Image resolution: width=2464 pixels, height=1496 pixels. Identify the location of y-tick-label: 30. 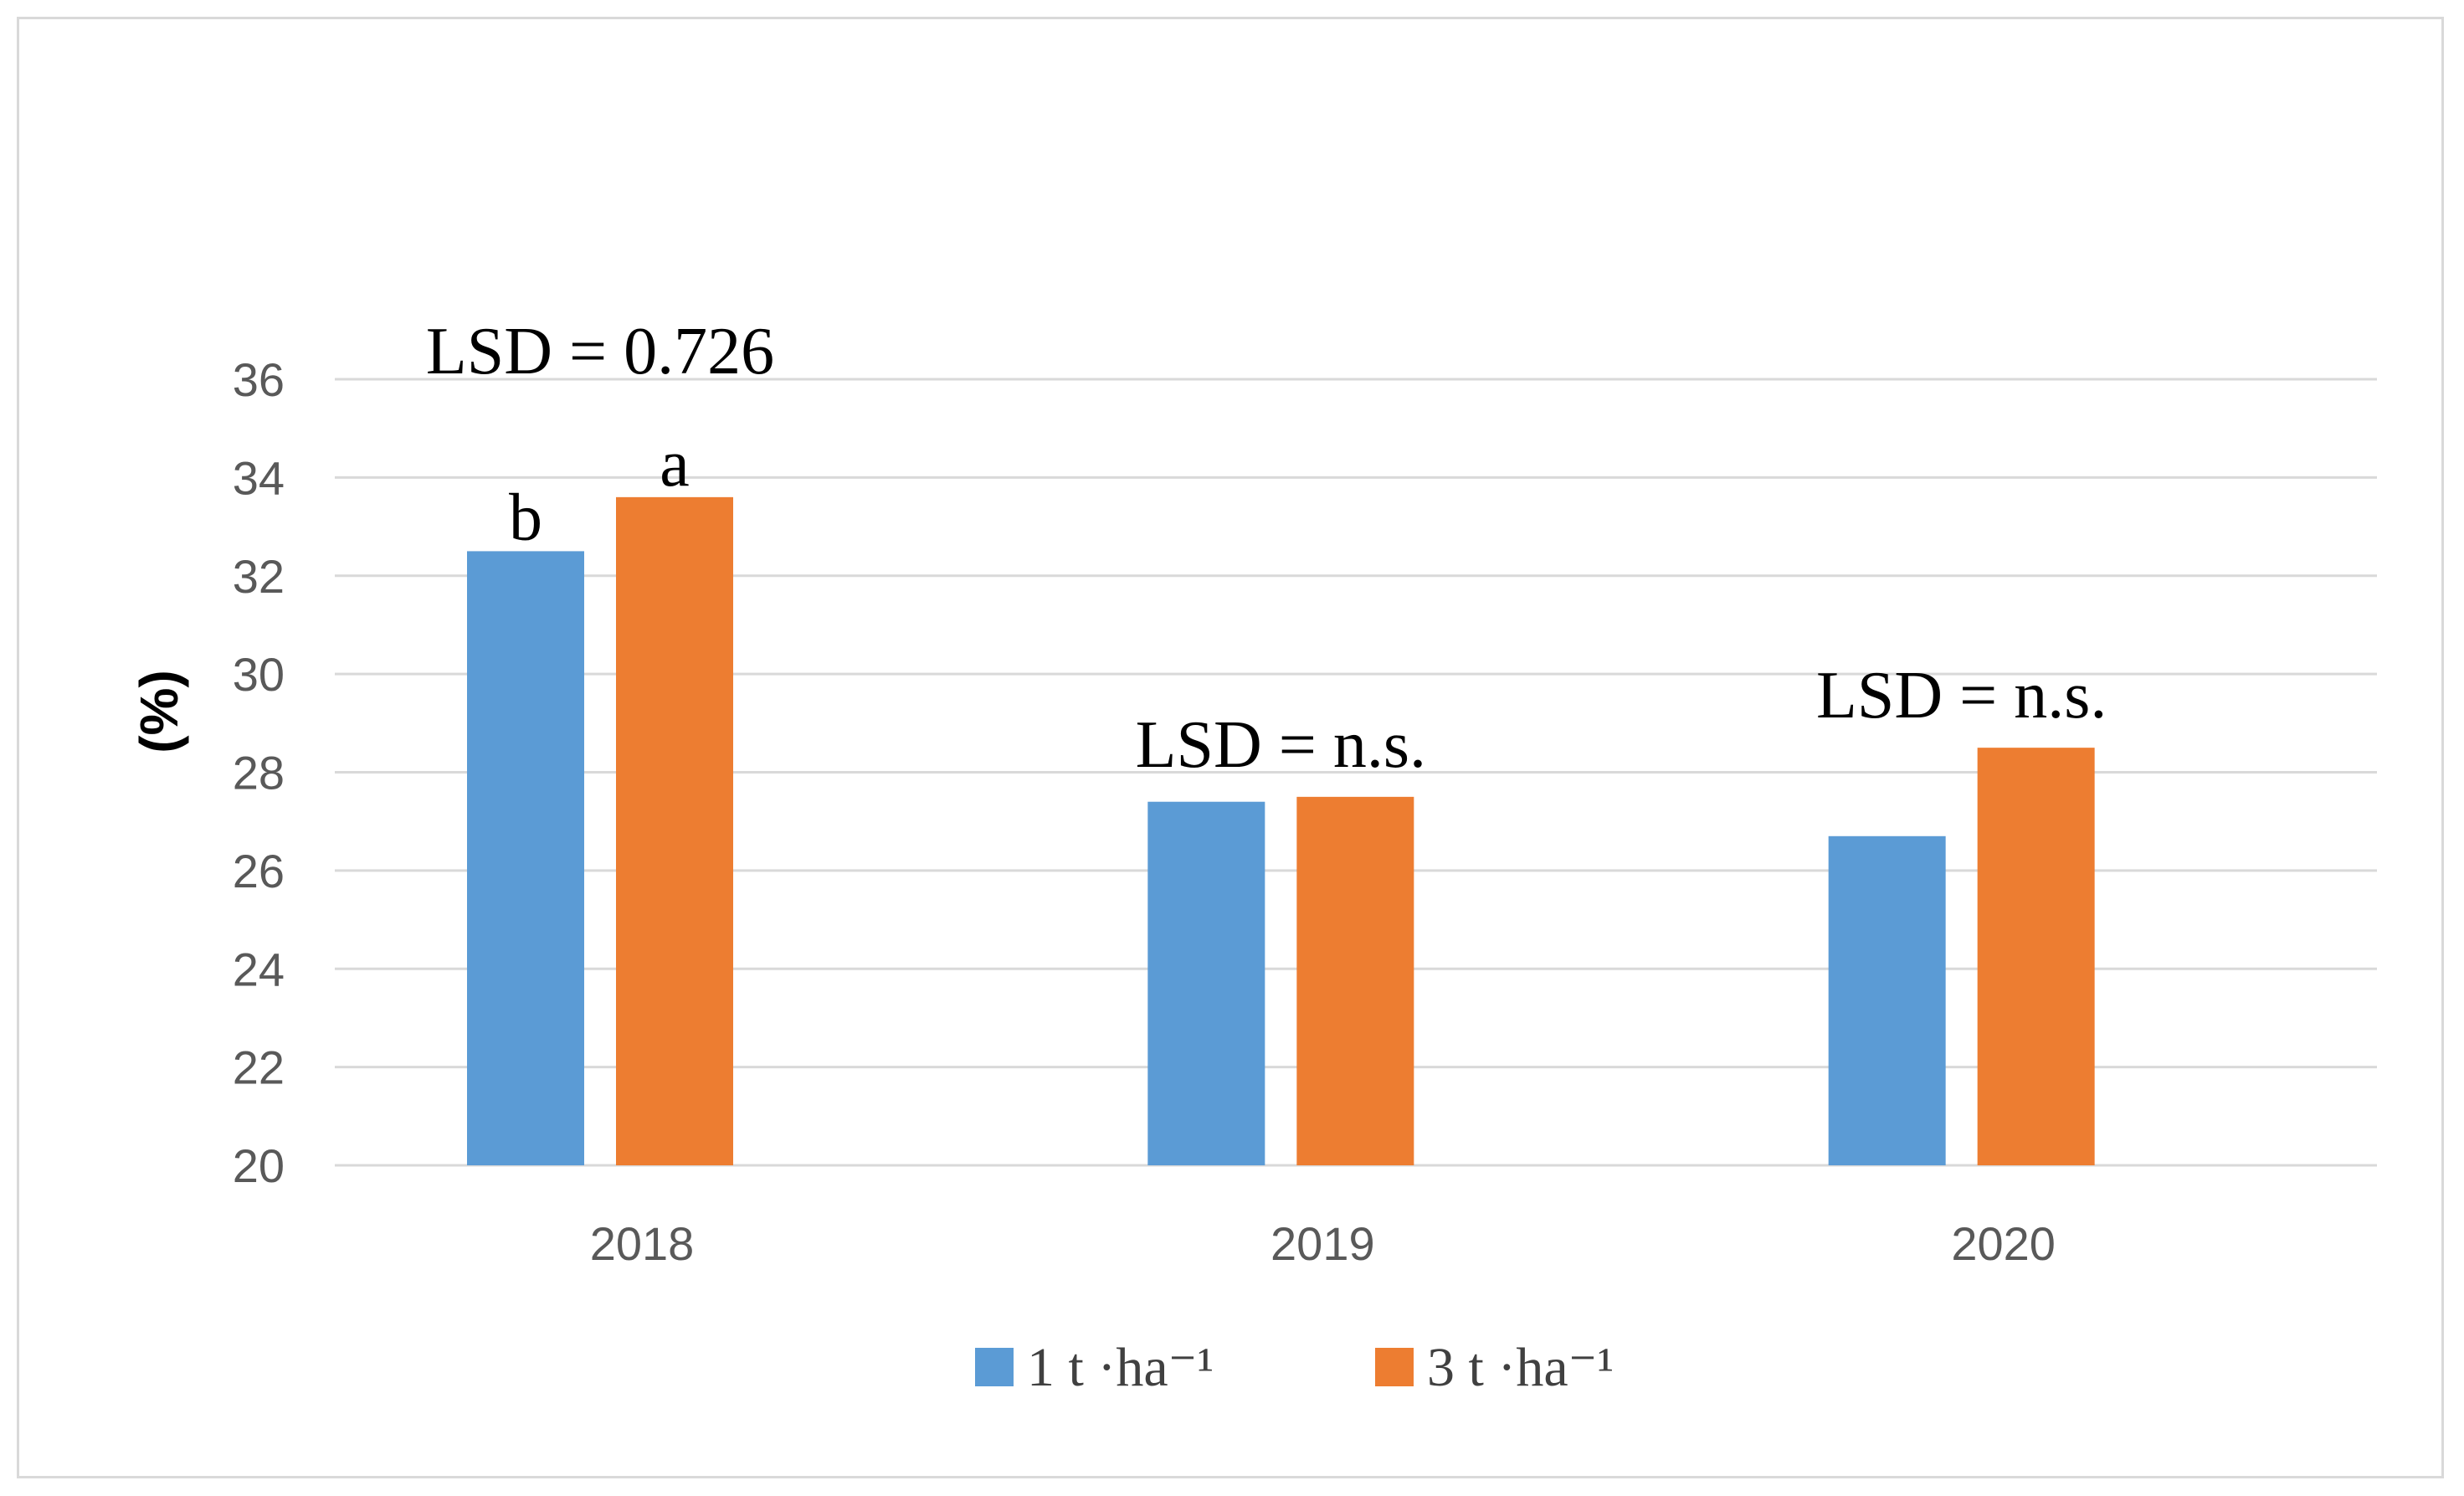
(259, 674).